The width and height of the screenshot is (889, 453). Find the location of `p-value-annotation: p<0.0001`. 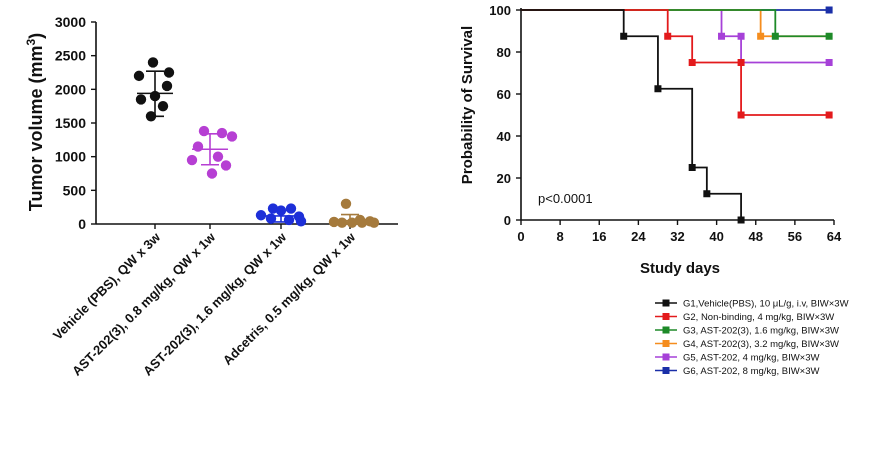

p-value-annotation: p<0.0001 is located at coordinates (565, 198).